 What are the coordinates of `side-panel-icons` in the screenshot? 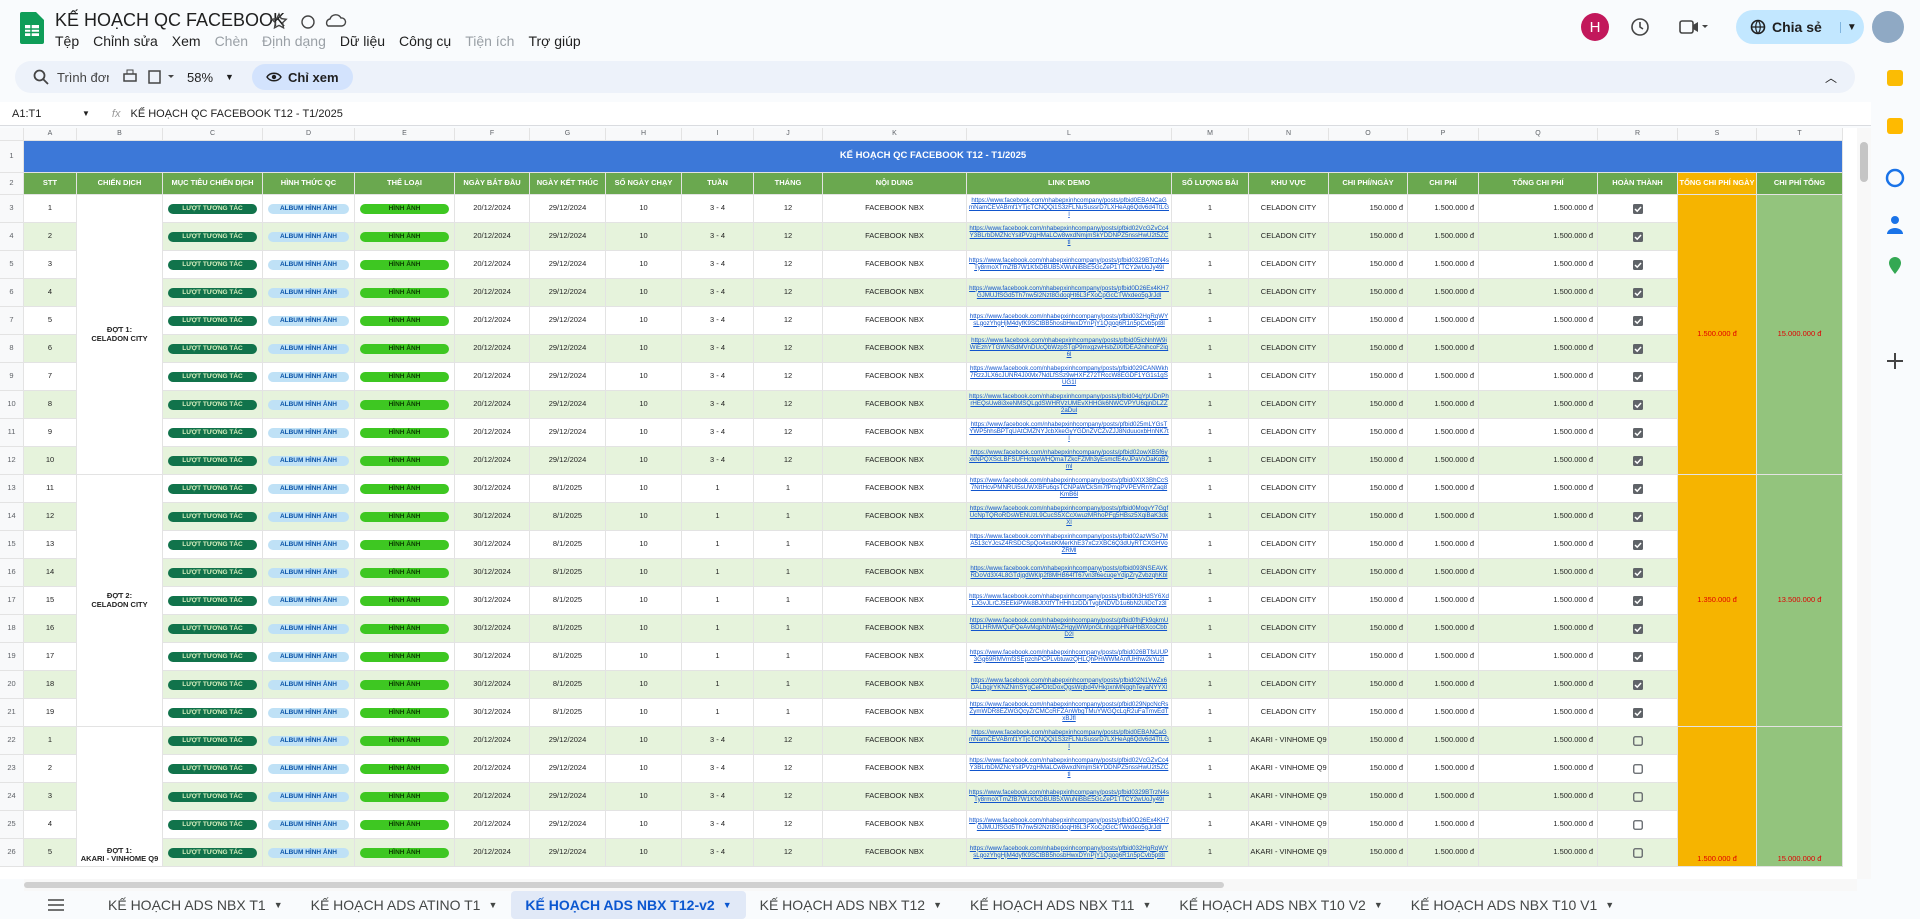 It's located at (1895, 220).